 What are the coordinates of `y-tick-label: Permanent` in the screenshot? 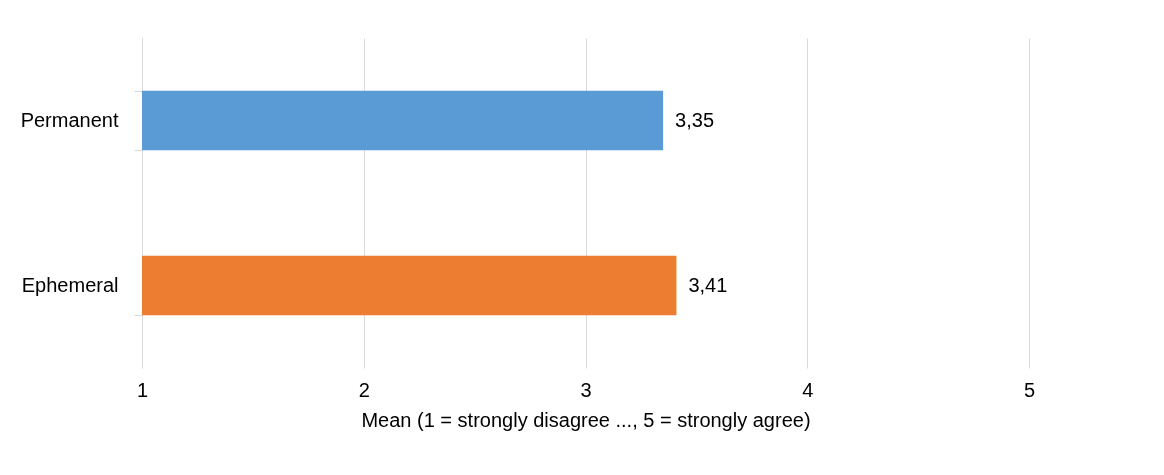 It's located at (69, 120).